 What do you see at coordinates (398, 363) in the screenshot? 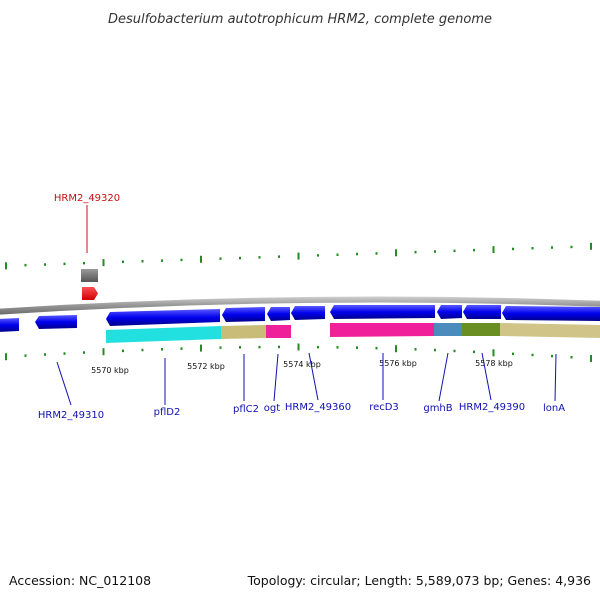
I see `scale-label-5576: 5576 kbp` at bounding box center [398, 363].